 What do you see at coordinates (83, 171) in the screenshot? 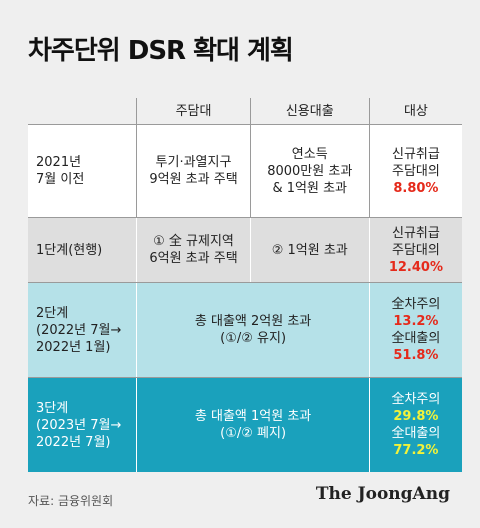
I see `row-label: 2021년 7월 이전` at bounding box center [83, 171].